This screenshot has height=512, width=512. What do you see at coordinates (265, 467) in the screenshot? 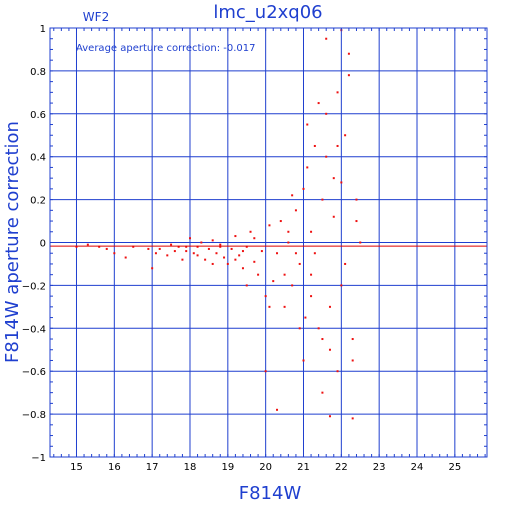
I see `x-tick-label: 20` at bounding box center [265, 467].